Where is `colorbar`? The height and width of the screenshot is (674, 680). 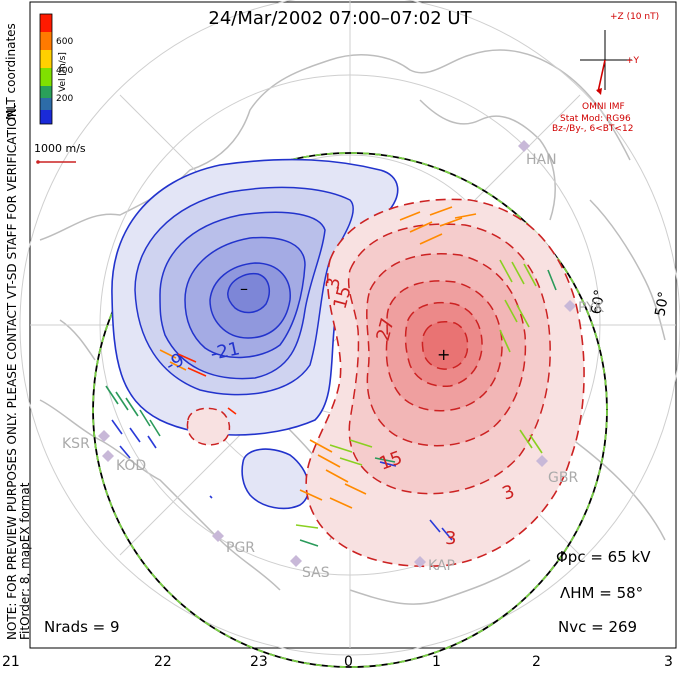 colorbar is located at coordinates (46, 69).